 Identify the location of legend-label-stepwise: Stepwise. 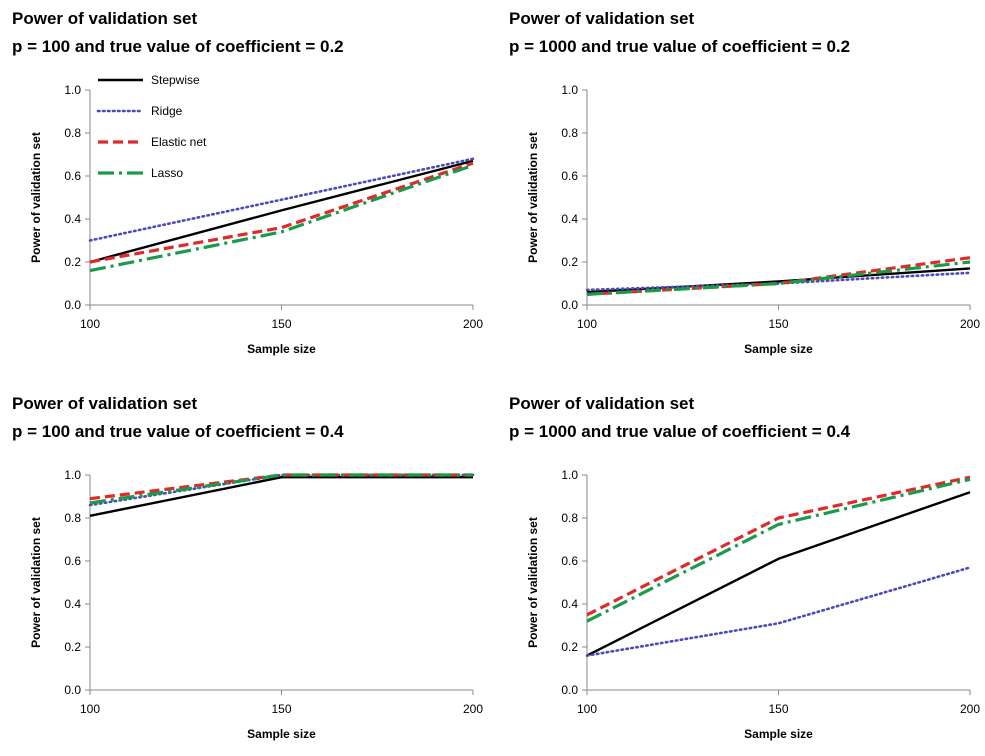
(175, 80).